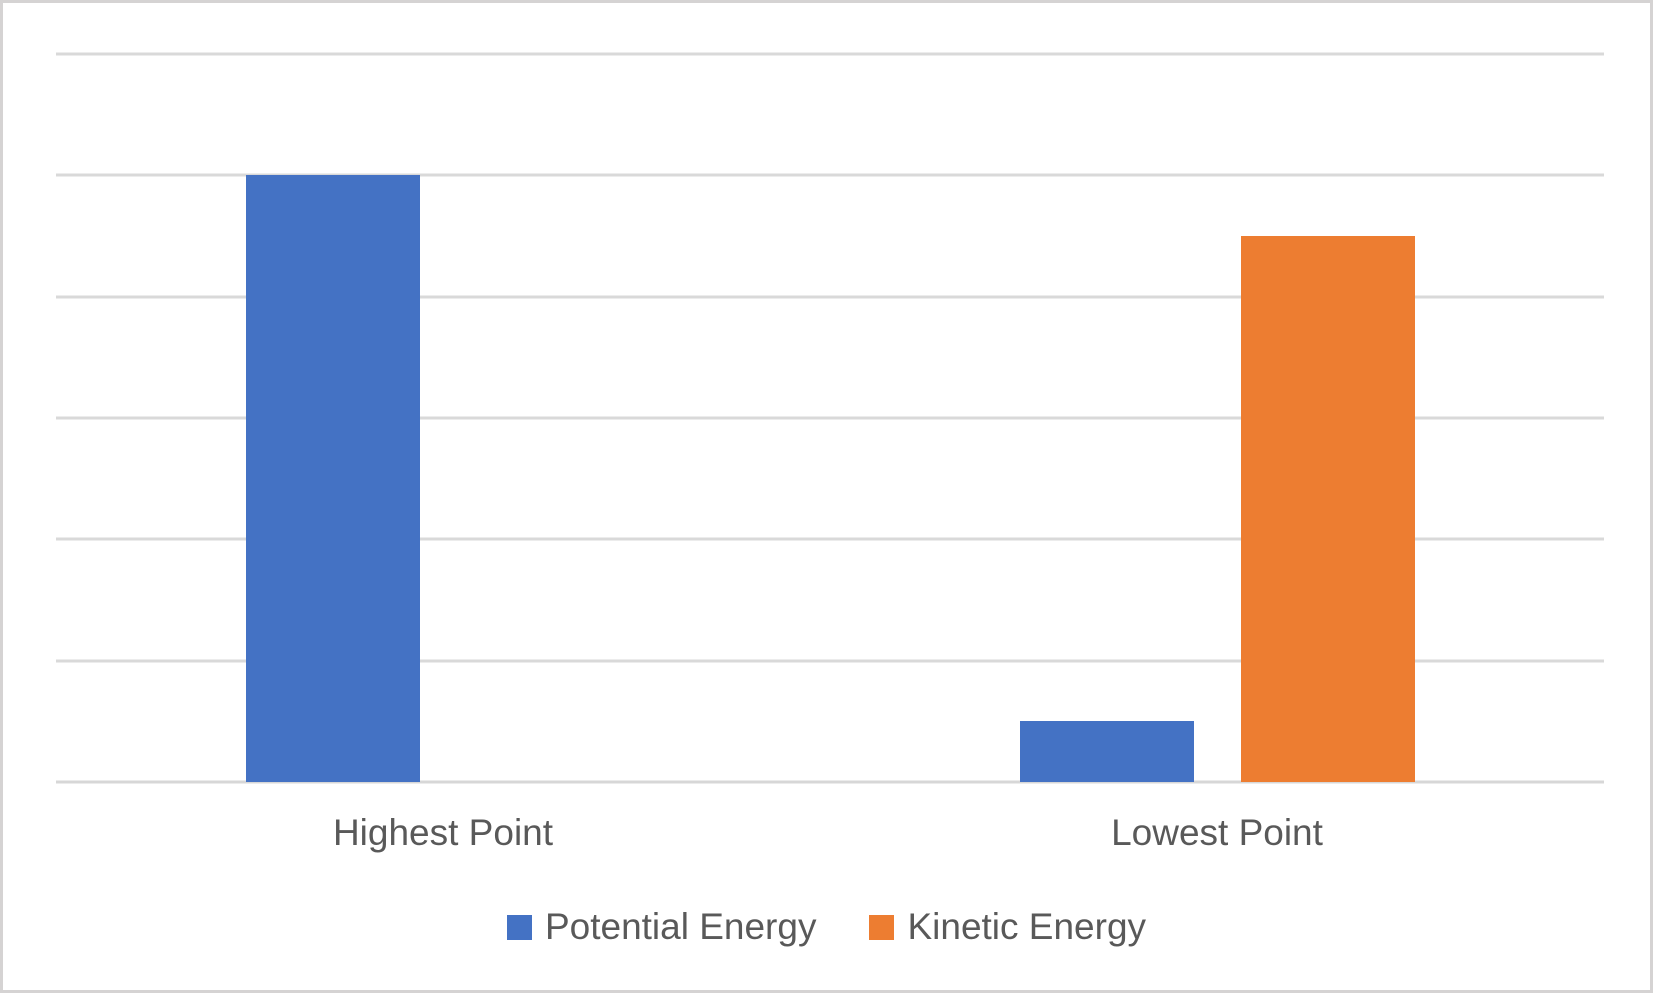 This screenshot has height=993, width=1653. I want to click on category-label-highest-point: Highest Point, so click(443, 832).